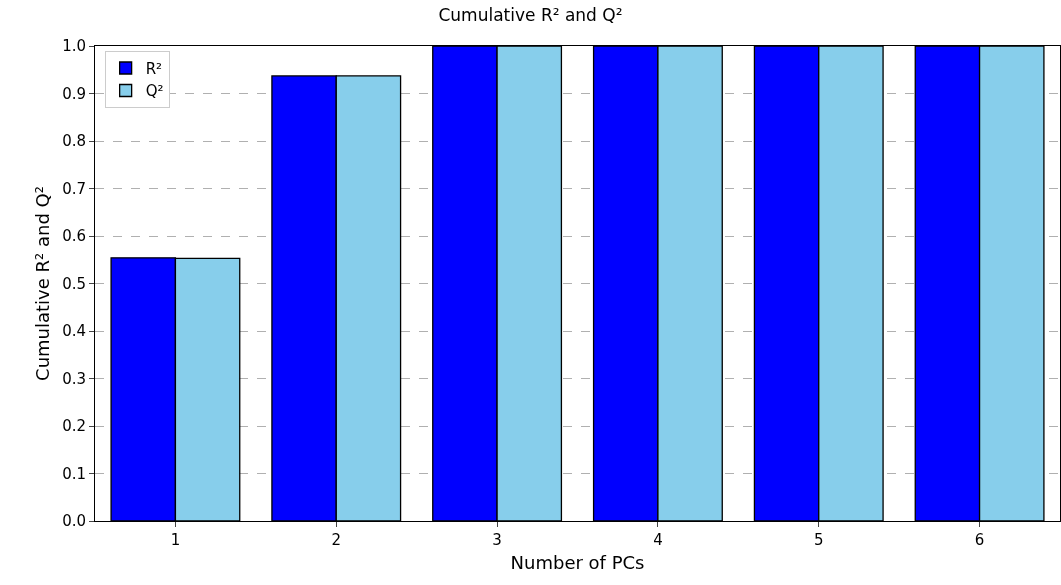 The height and width of the screenshot is (585, 1061). I want to click on y-tick-label: 0.3, so click(74, 378).